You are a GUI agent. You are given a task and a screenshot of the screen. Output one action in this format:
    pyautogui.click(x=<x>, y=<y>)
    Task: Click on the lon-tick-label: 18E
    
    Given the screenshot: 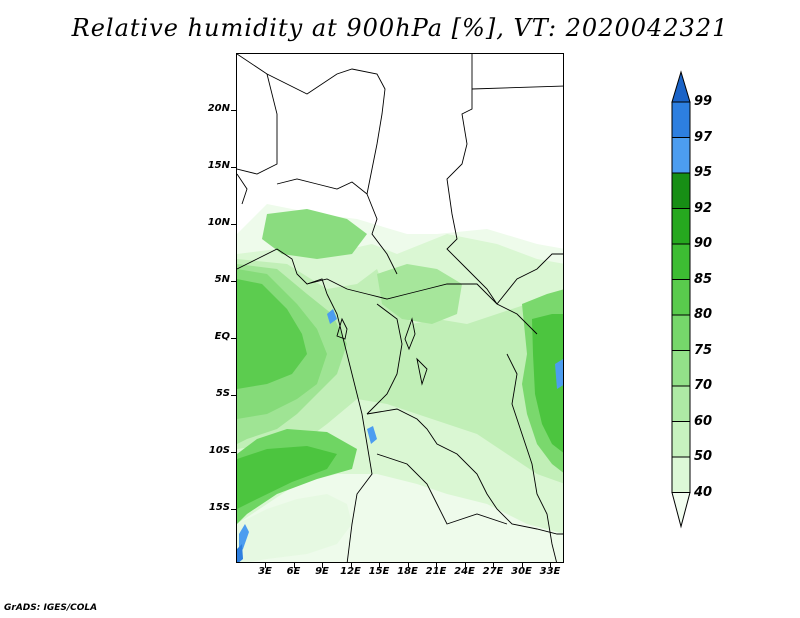 What is the action you would take?
    pyautogui.click(x=407, y=571)
    